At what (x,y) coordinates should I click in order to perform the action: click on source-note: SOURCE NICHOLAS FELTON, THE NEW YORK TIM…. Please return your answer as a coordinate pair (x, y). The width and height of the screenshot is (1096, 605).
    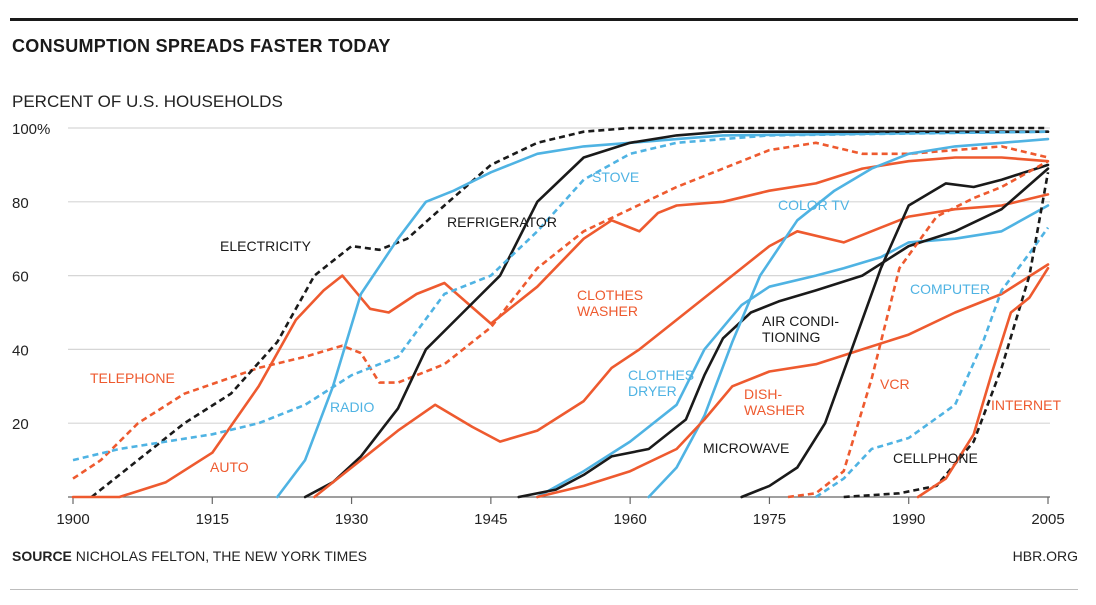
    Looking at the image, I should click on (189, 556).